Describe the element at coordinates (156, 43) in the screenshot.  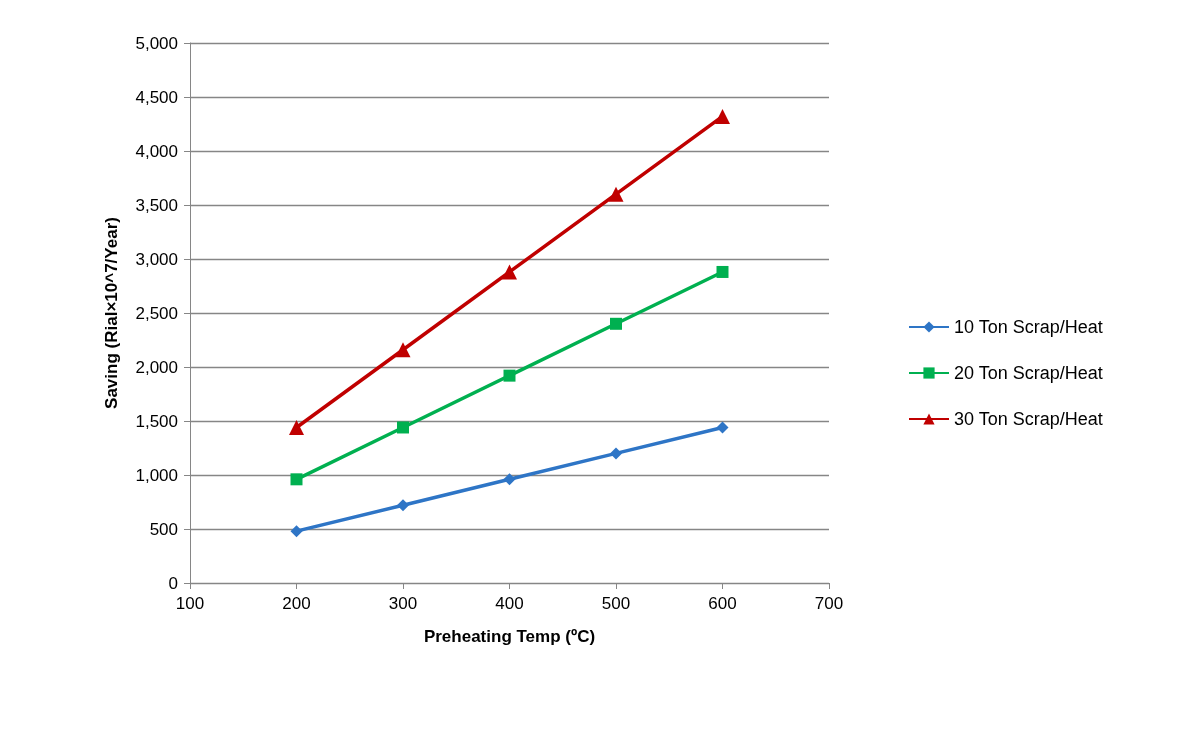
I see `y-tick-label: 5,000` at that location.